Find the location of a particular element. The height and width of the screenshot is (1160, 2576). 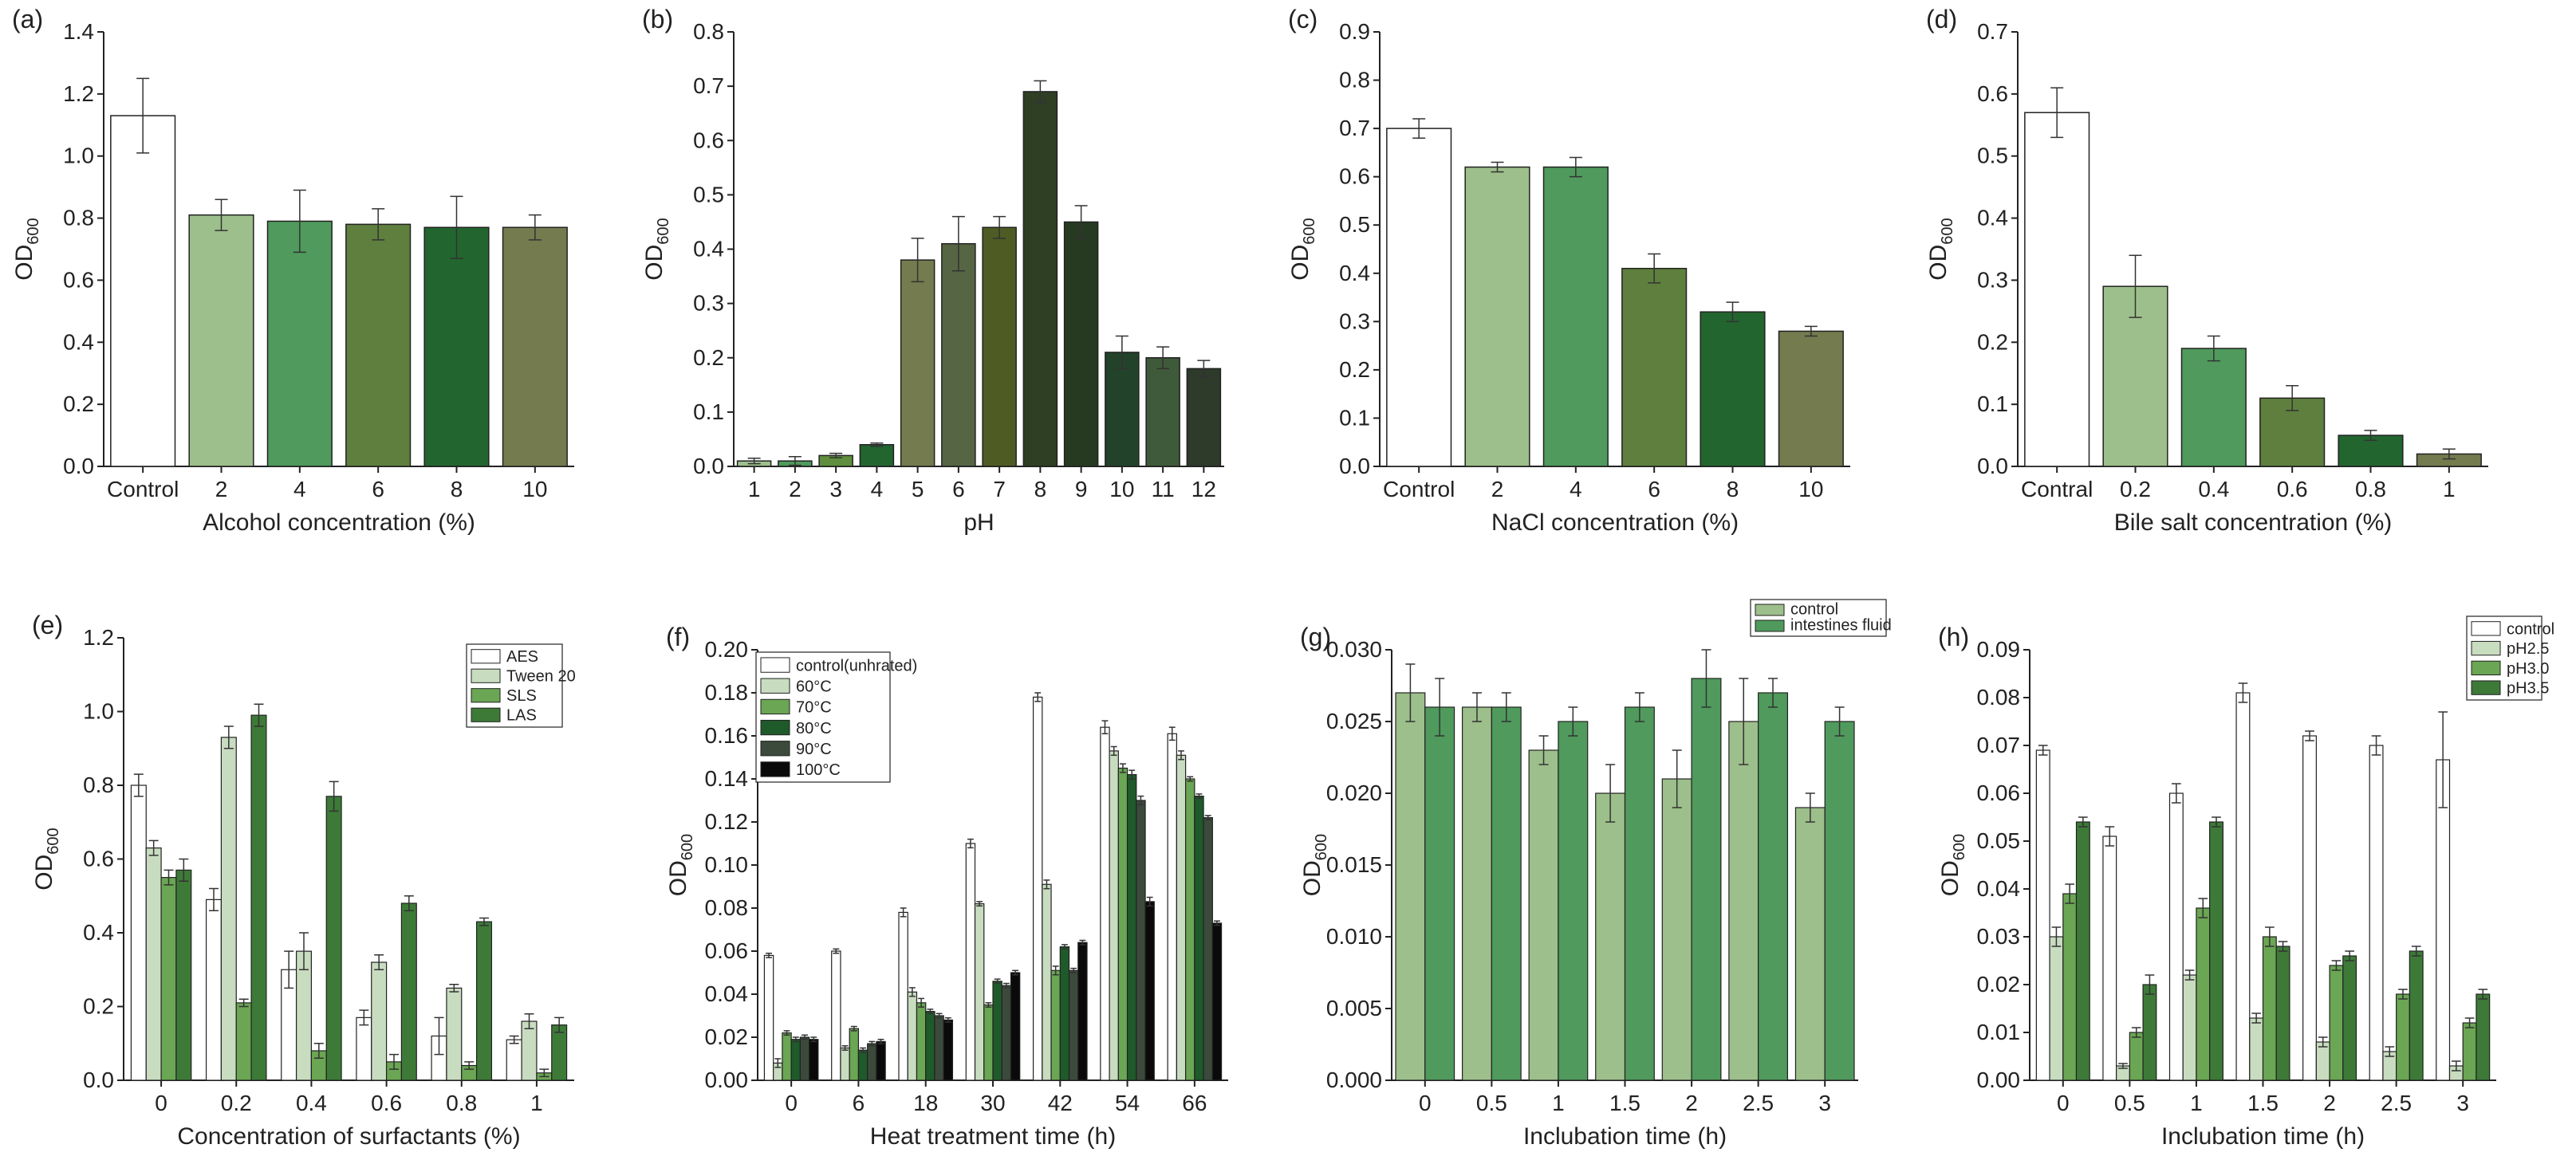

panel-label: (d) is located at coordinates (1941, 19).